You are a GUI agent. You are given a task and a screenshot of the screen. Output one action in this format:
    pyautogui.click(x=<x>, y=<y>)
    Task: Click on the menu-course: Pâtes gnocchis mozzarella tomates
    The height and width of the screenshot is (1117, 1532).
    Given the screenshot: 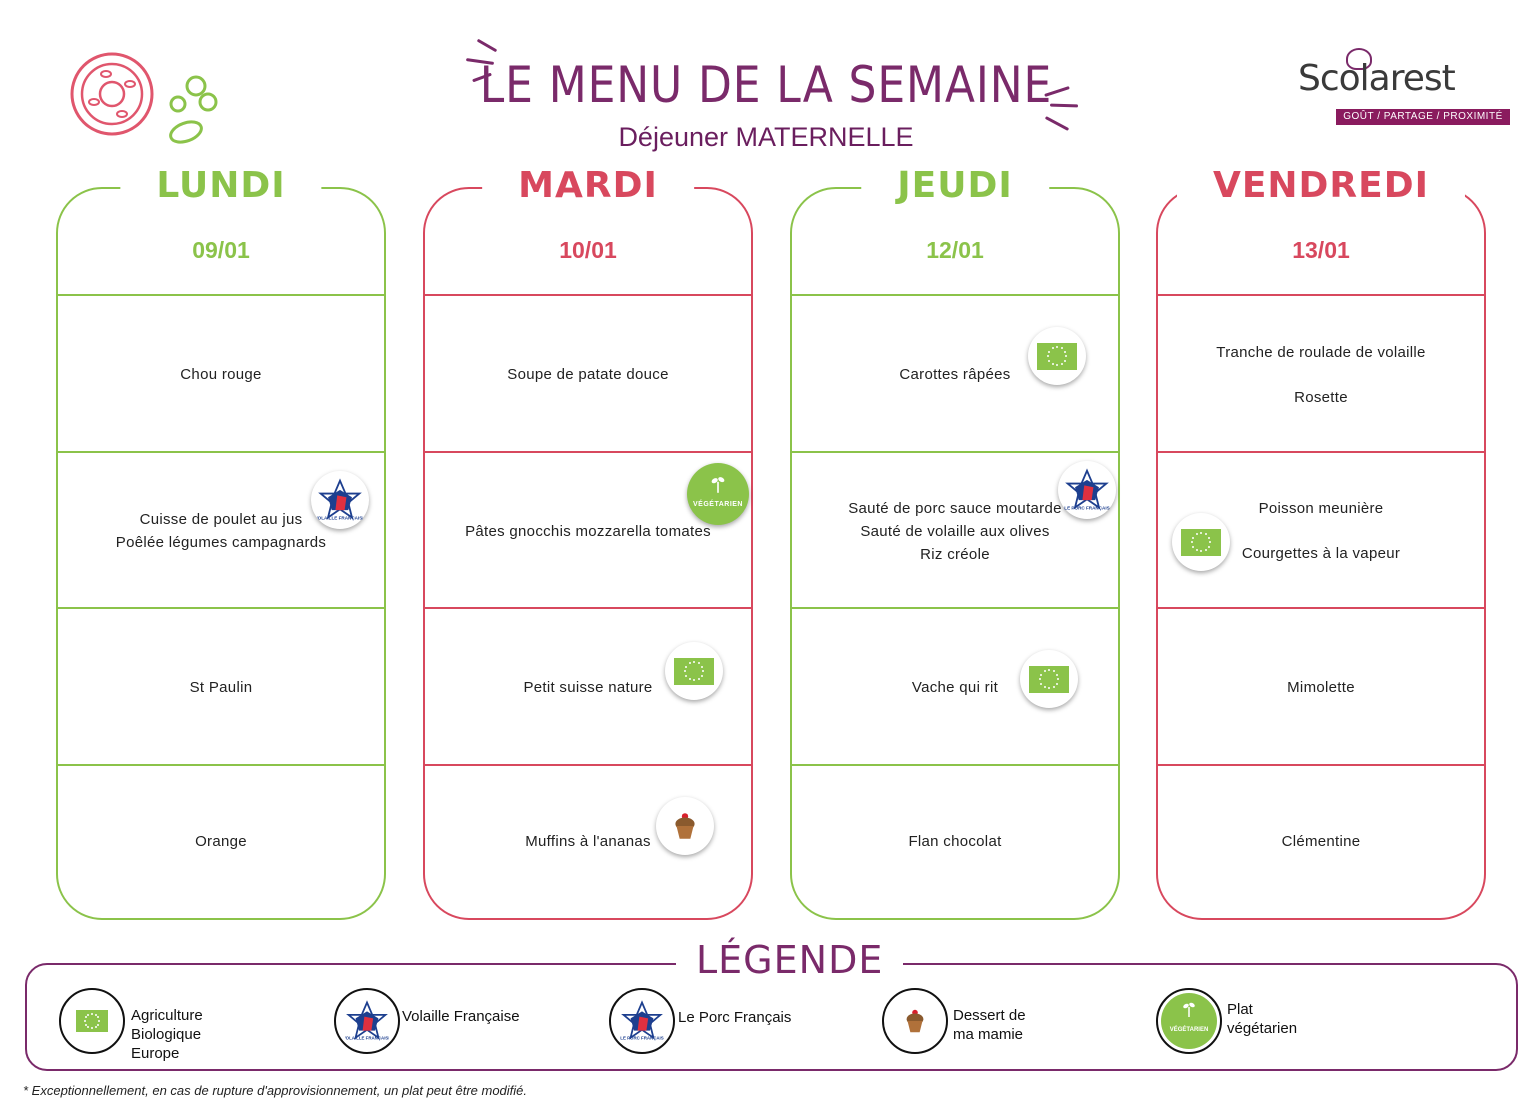 What is the action you would take?
    pyautogui.click(x=588, y=531)
    